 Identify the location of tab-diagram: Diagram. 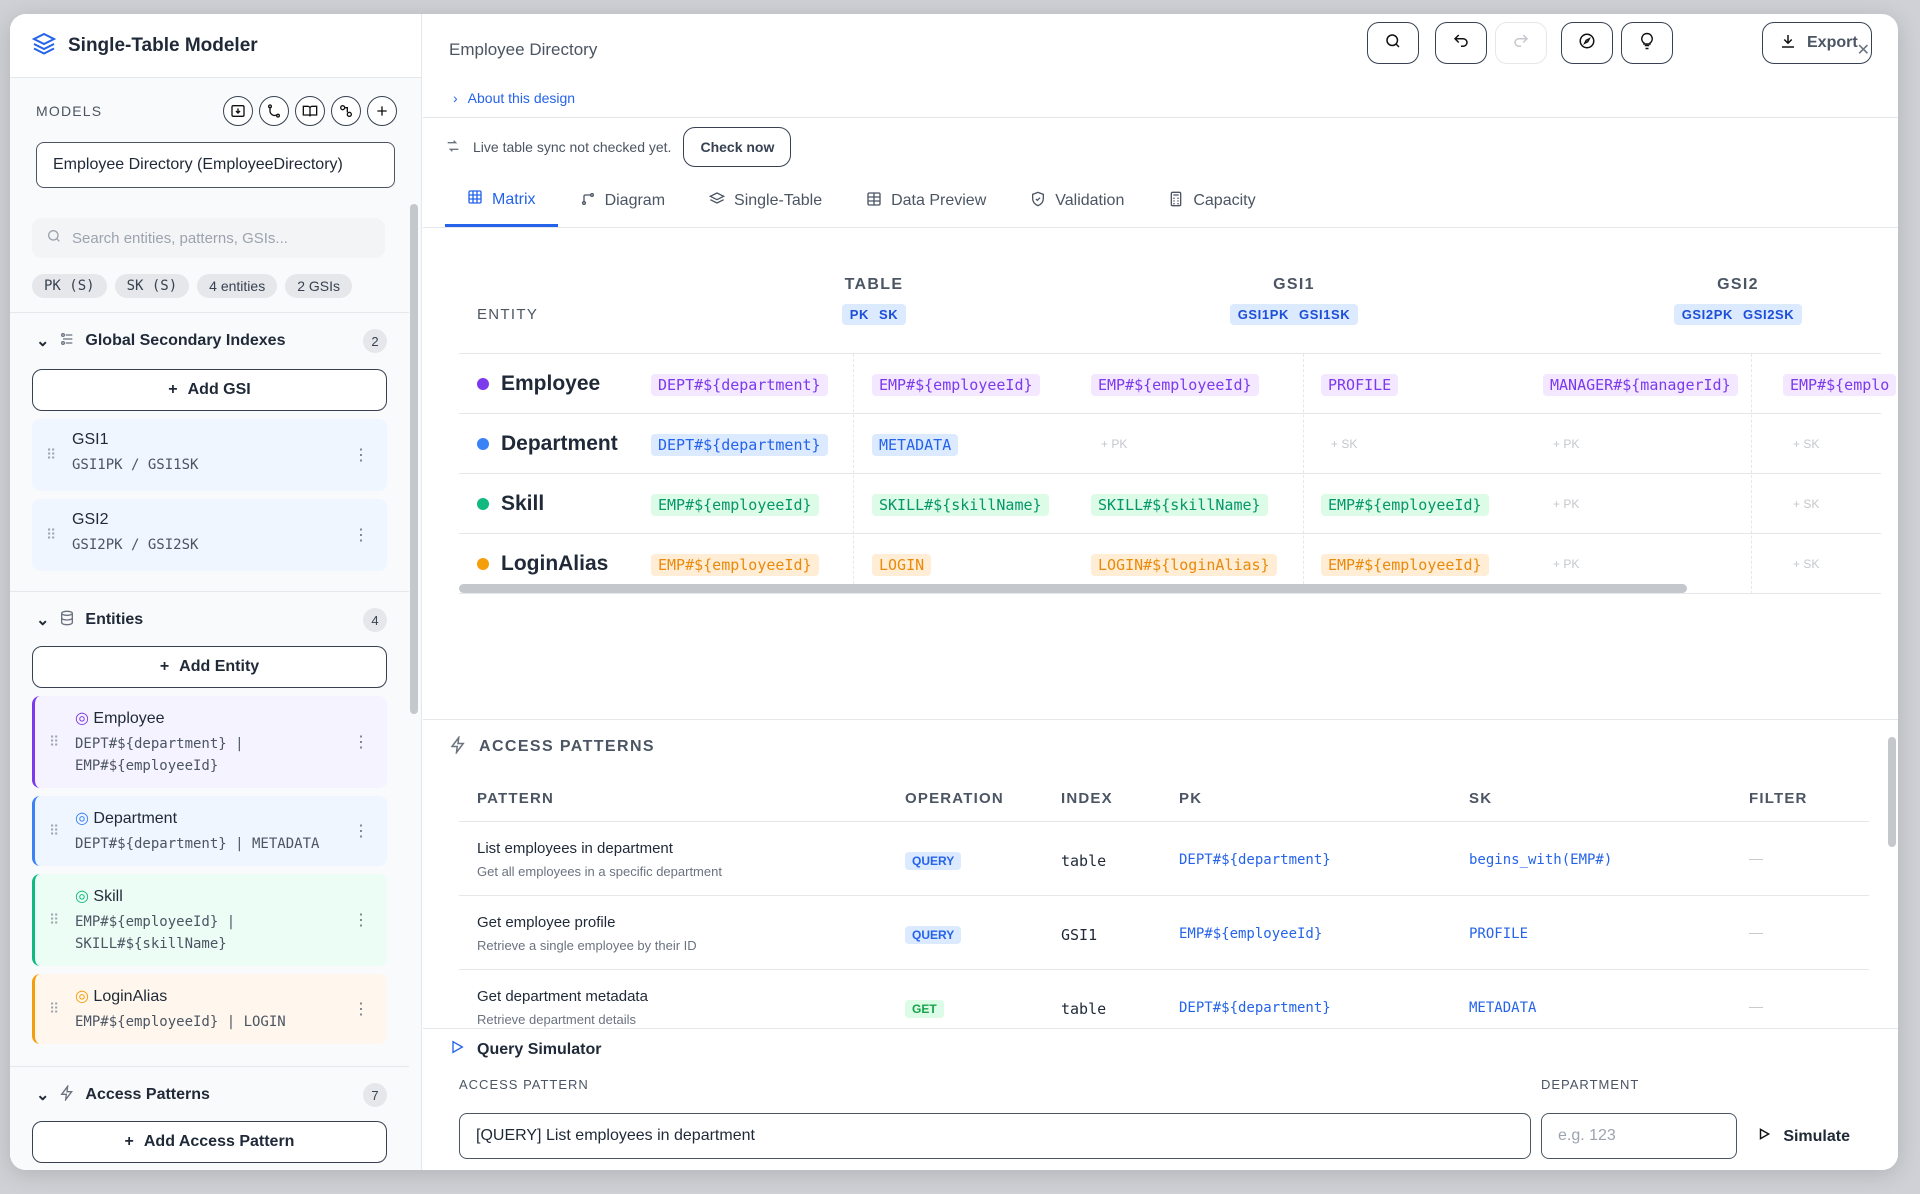
(622, 201).